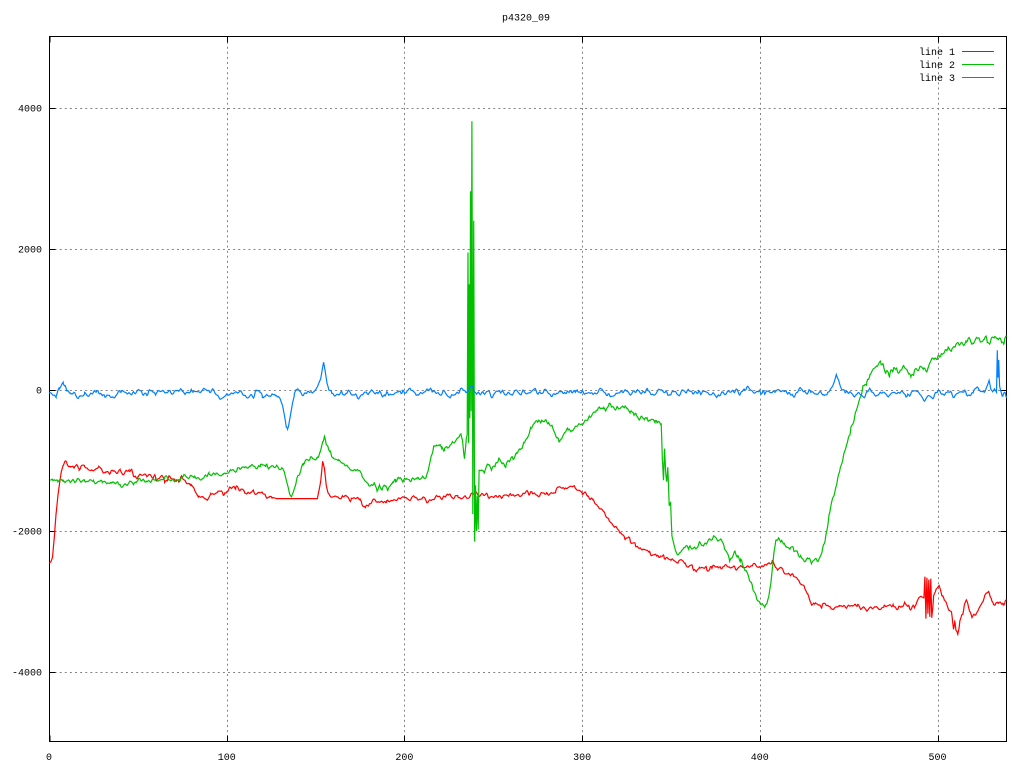  What do you see at coordinates (937, 53) in the screenshot?
I see `svg-text: line 1` at bounding box center [937, 53].